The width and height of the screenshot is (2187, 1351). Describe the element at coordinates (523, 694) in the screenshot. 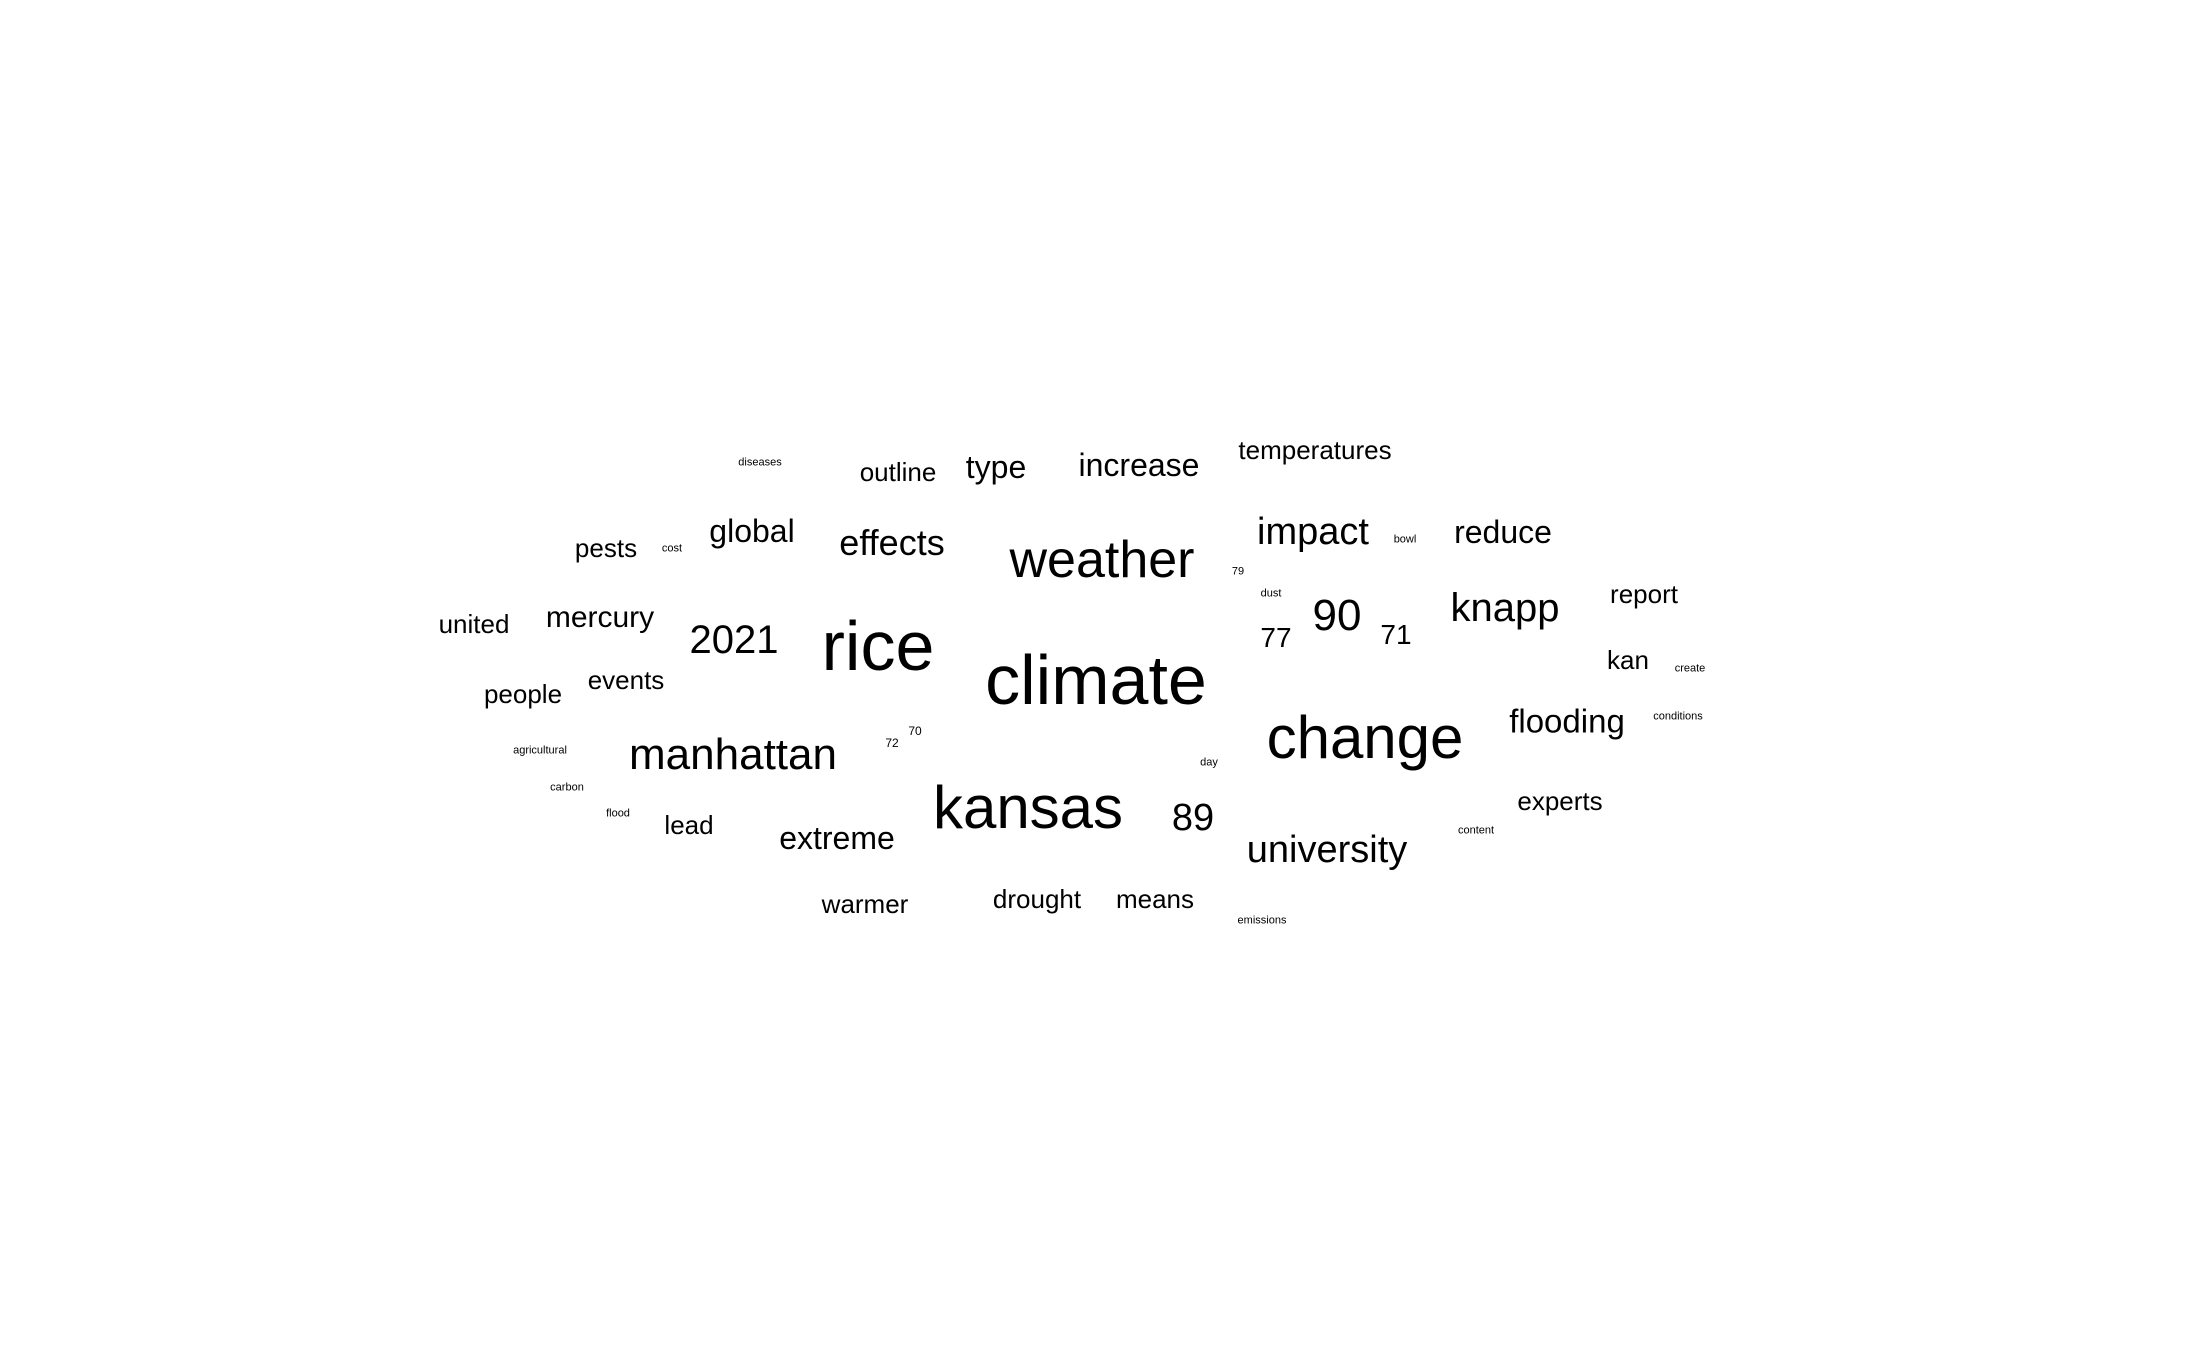

I see `word-people: people` at that location.